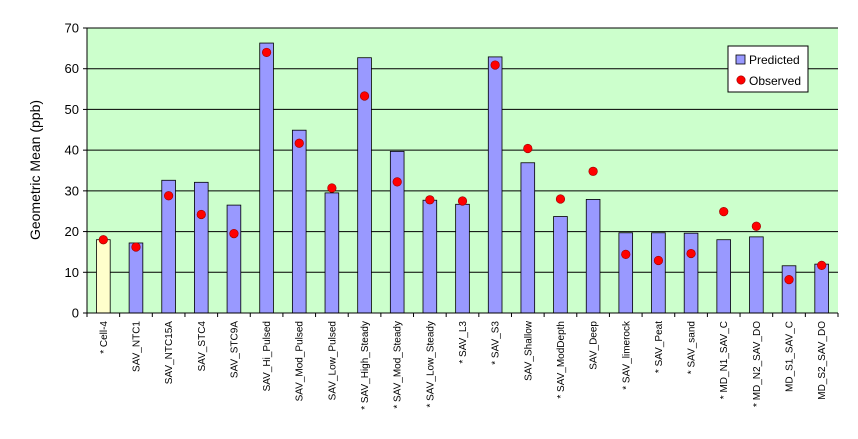 This screenshot has height=439, width=858. I want to click on x-tick-label: * SAV_L3, so click(463, 342).